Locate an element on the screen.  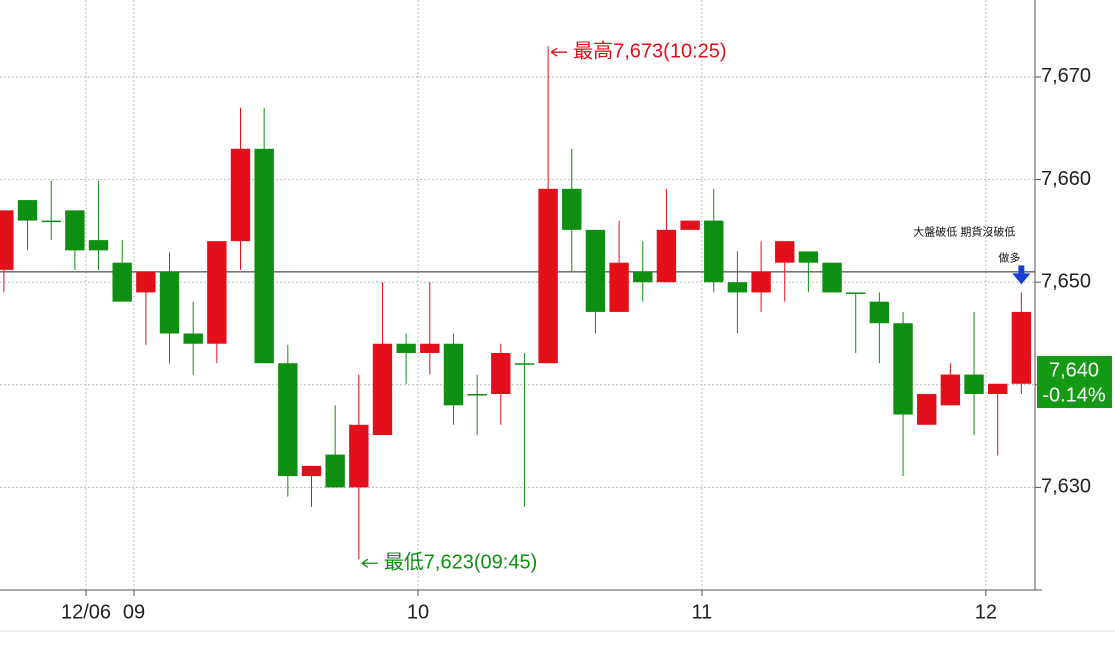
y-tick-label: 7,660 is located at coordinates (1066, 179).